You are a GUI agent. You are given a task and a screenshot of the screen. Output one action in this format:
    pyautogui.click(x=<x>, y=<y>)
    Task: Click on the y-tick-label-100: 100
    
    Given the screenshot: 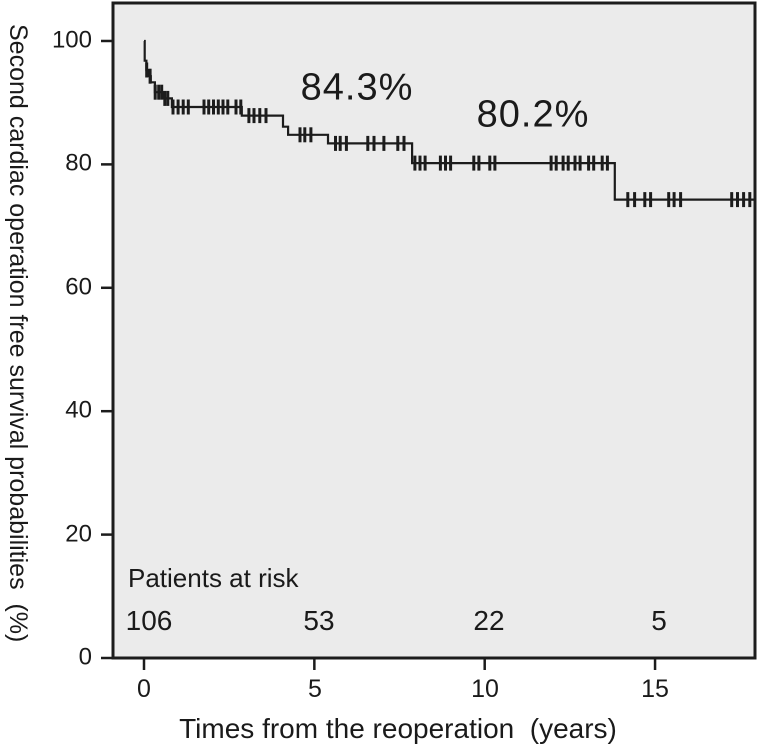 What is the action you would take?
    pyautogui.click(x=71, y=40)
    